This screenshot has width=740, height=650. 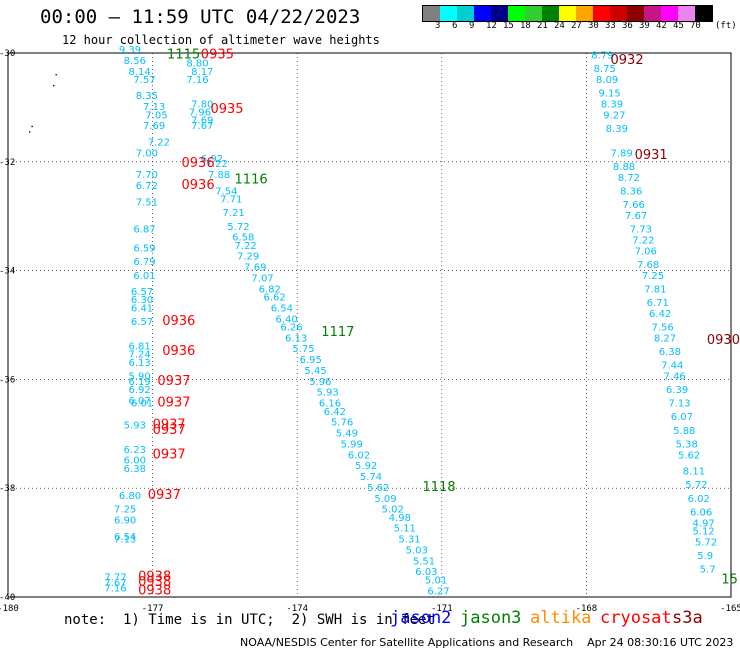 What do you see at coordinates (140, 376) in the screenshot?
I see `wave-height-value: 5.90` at bounding box center [140, 376].